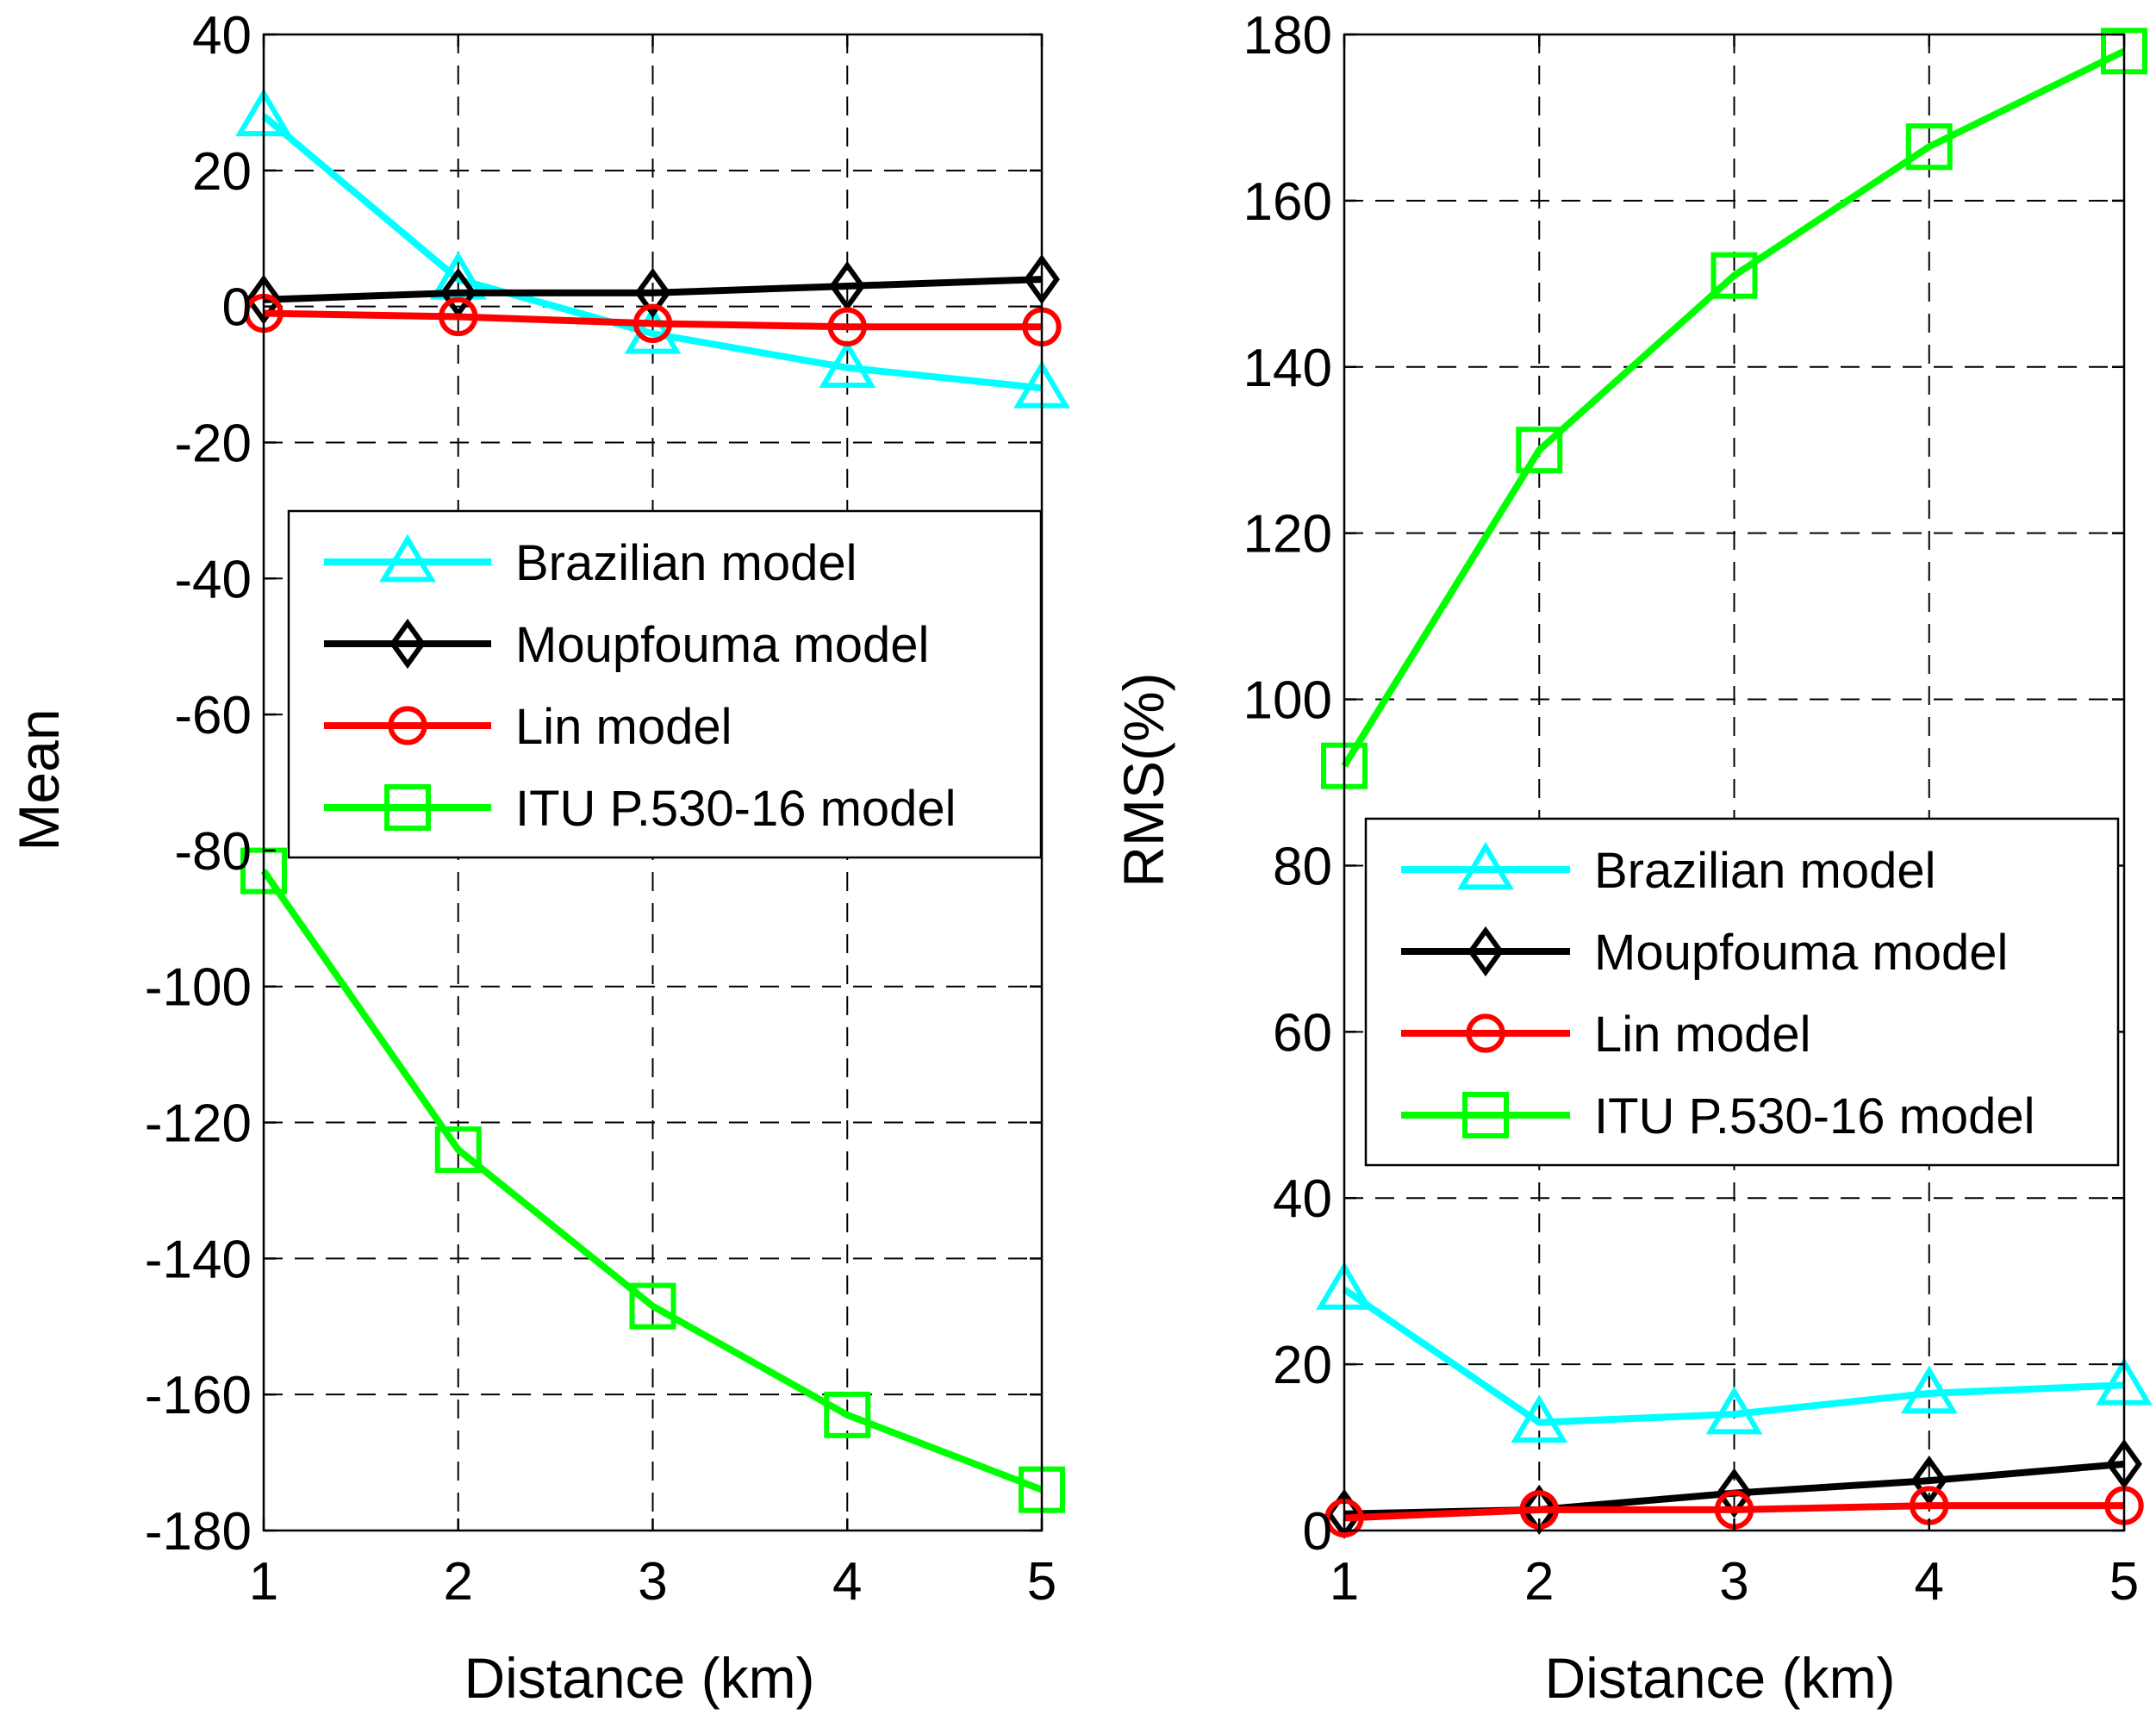  I want to click on y-tick-label: 80, so click(1302, 866).